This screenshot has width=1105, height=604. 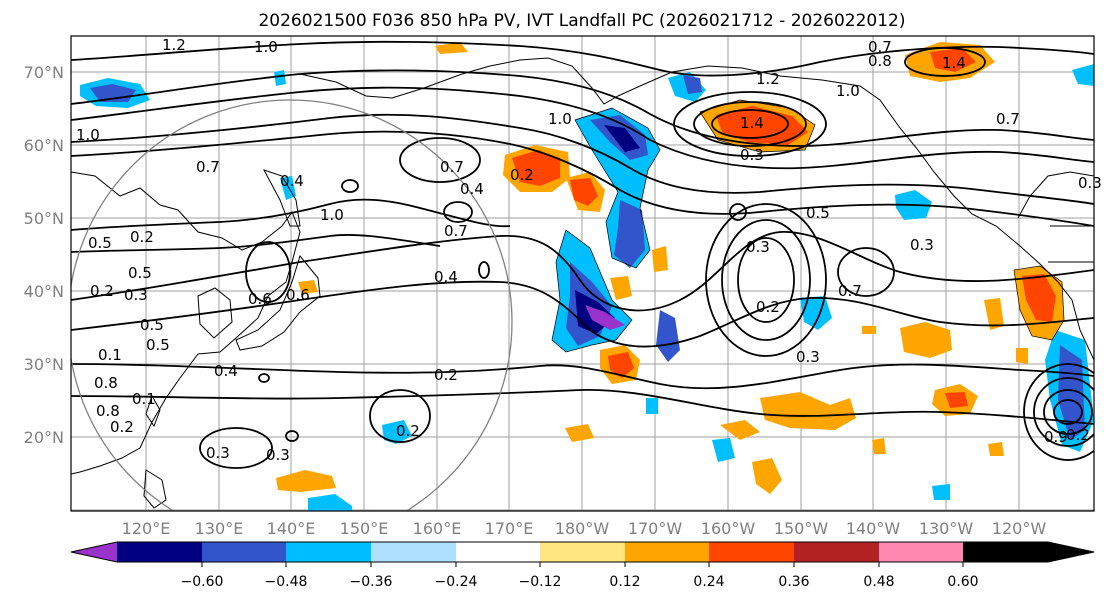 What do you see at coordinates (962, 582) in the screenshot?
I see `colorbar-tick-label: 0.60` at bounding box center [962, 582].